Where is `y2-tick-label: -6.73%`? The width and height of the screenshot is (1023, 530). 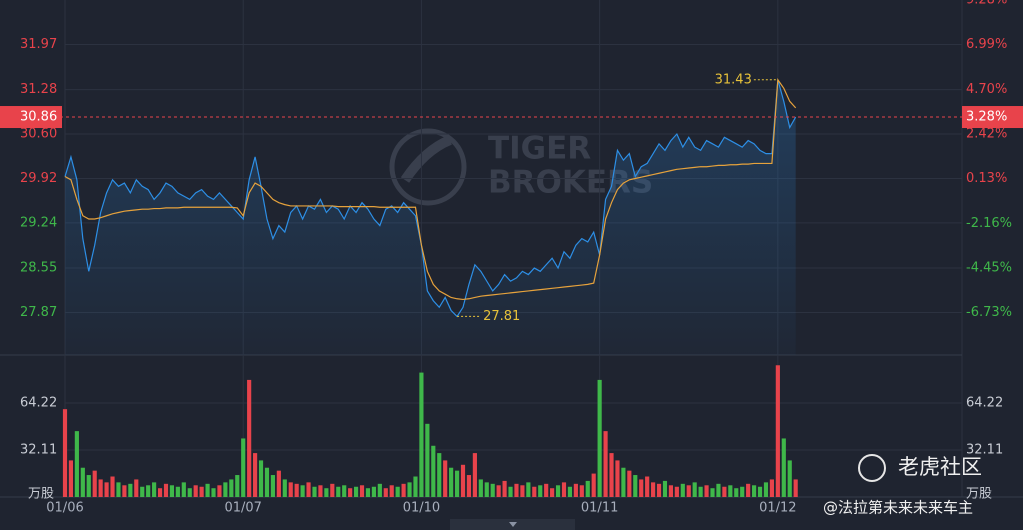
y2-tick-label: -6.73% is located at coordinates (989, 312).